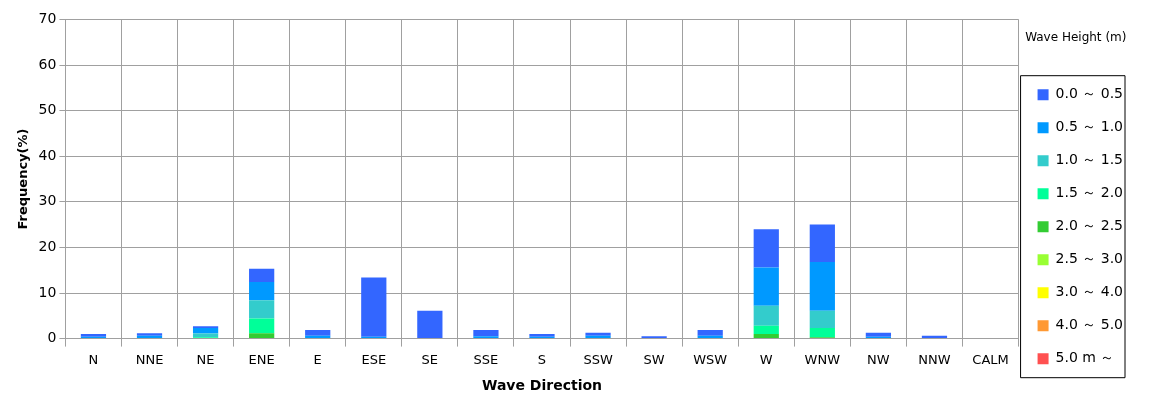 This screenshot has height=411, width=1161. What do you see at coordinates (1089, 291) in the screenshot?
I see `legend-label: 3.0 ～ 4.0` at bounding box center [1089, 291].